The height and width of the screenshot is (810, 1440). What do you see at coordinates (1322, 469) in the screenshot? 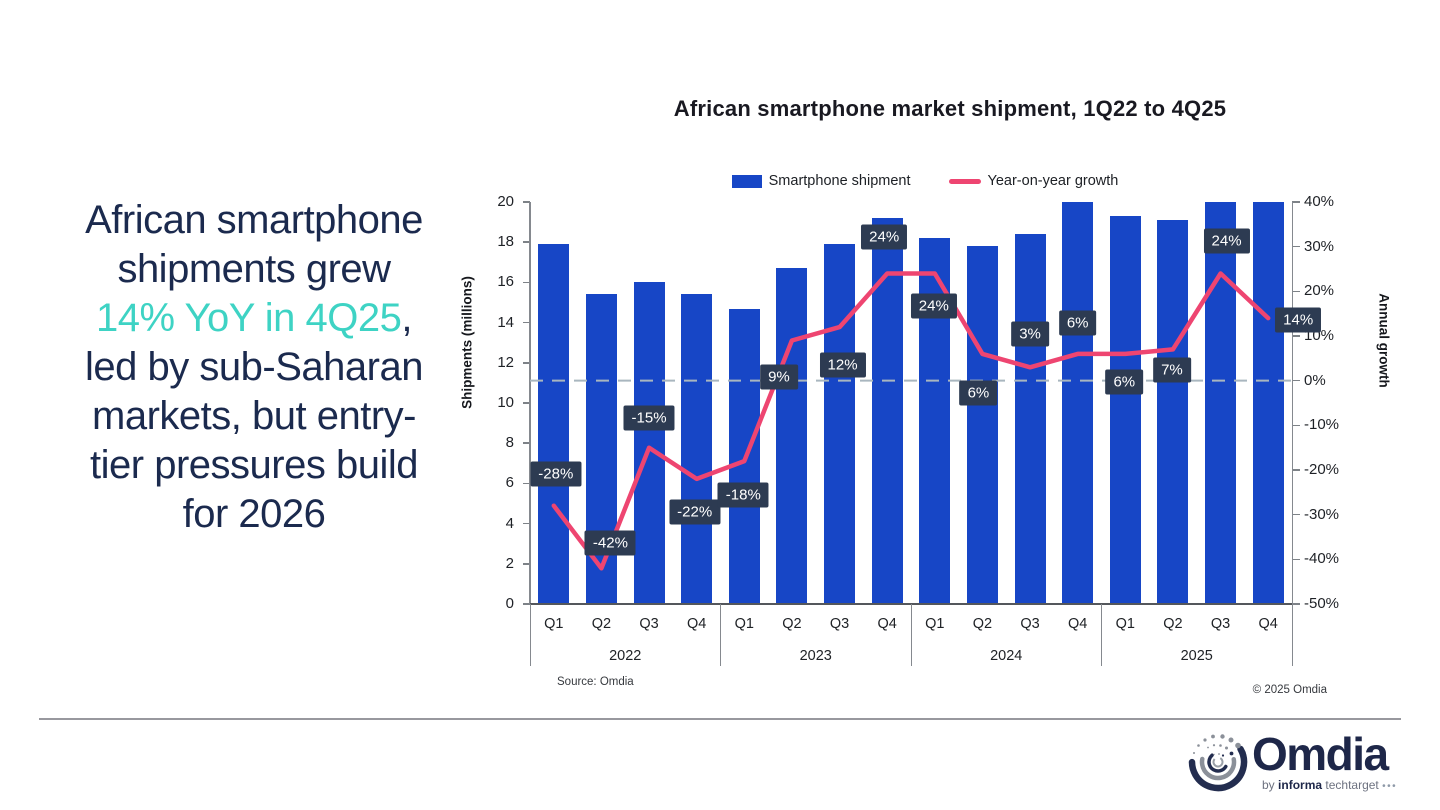
I see `right-axis-tick-label: -20%` at bounding box center [1322, 469].